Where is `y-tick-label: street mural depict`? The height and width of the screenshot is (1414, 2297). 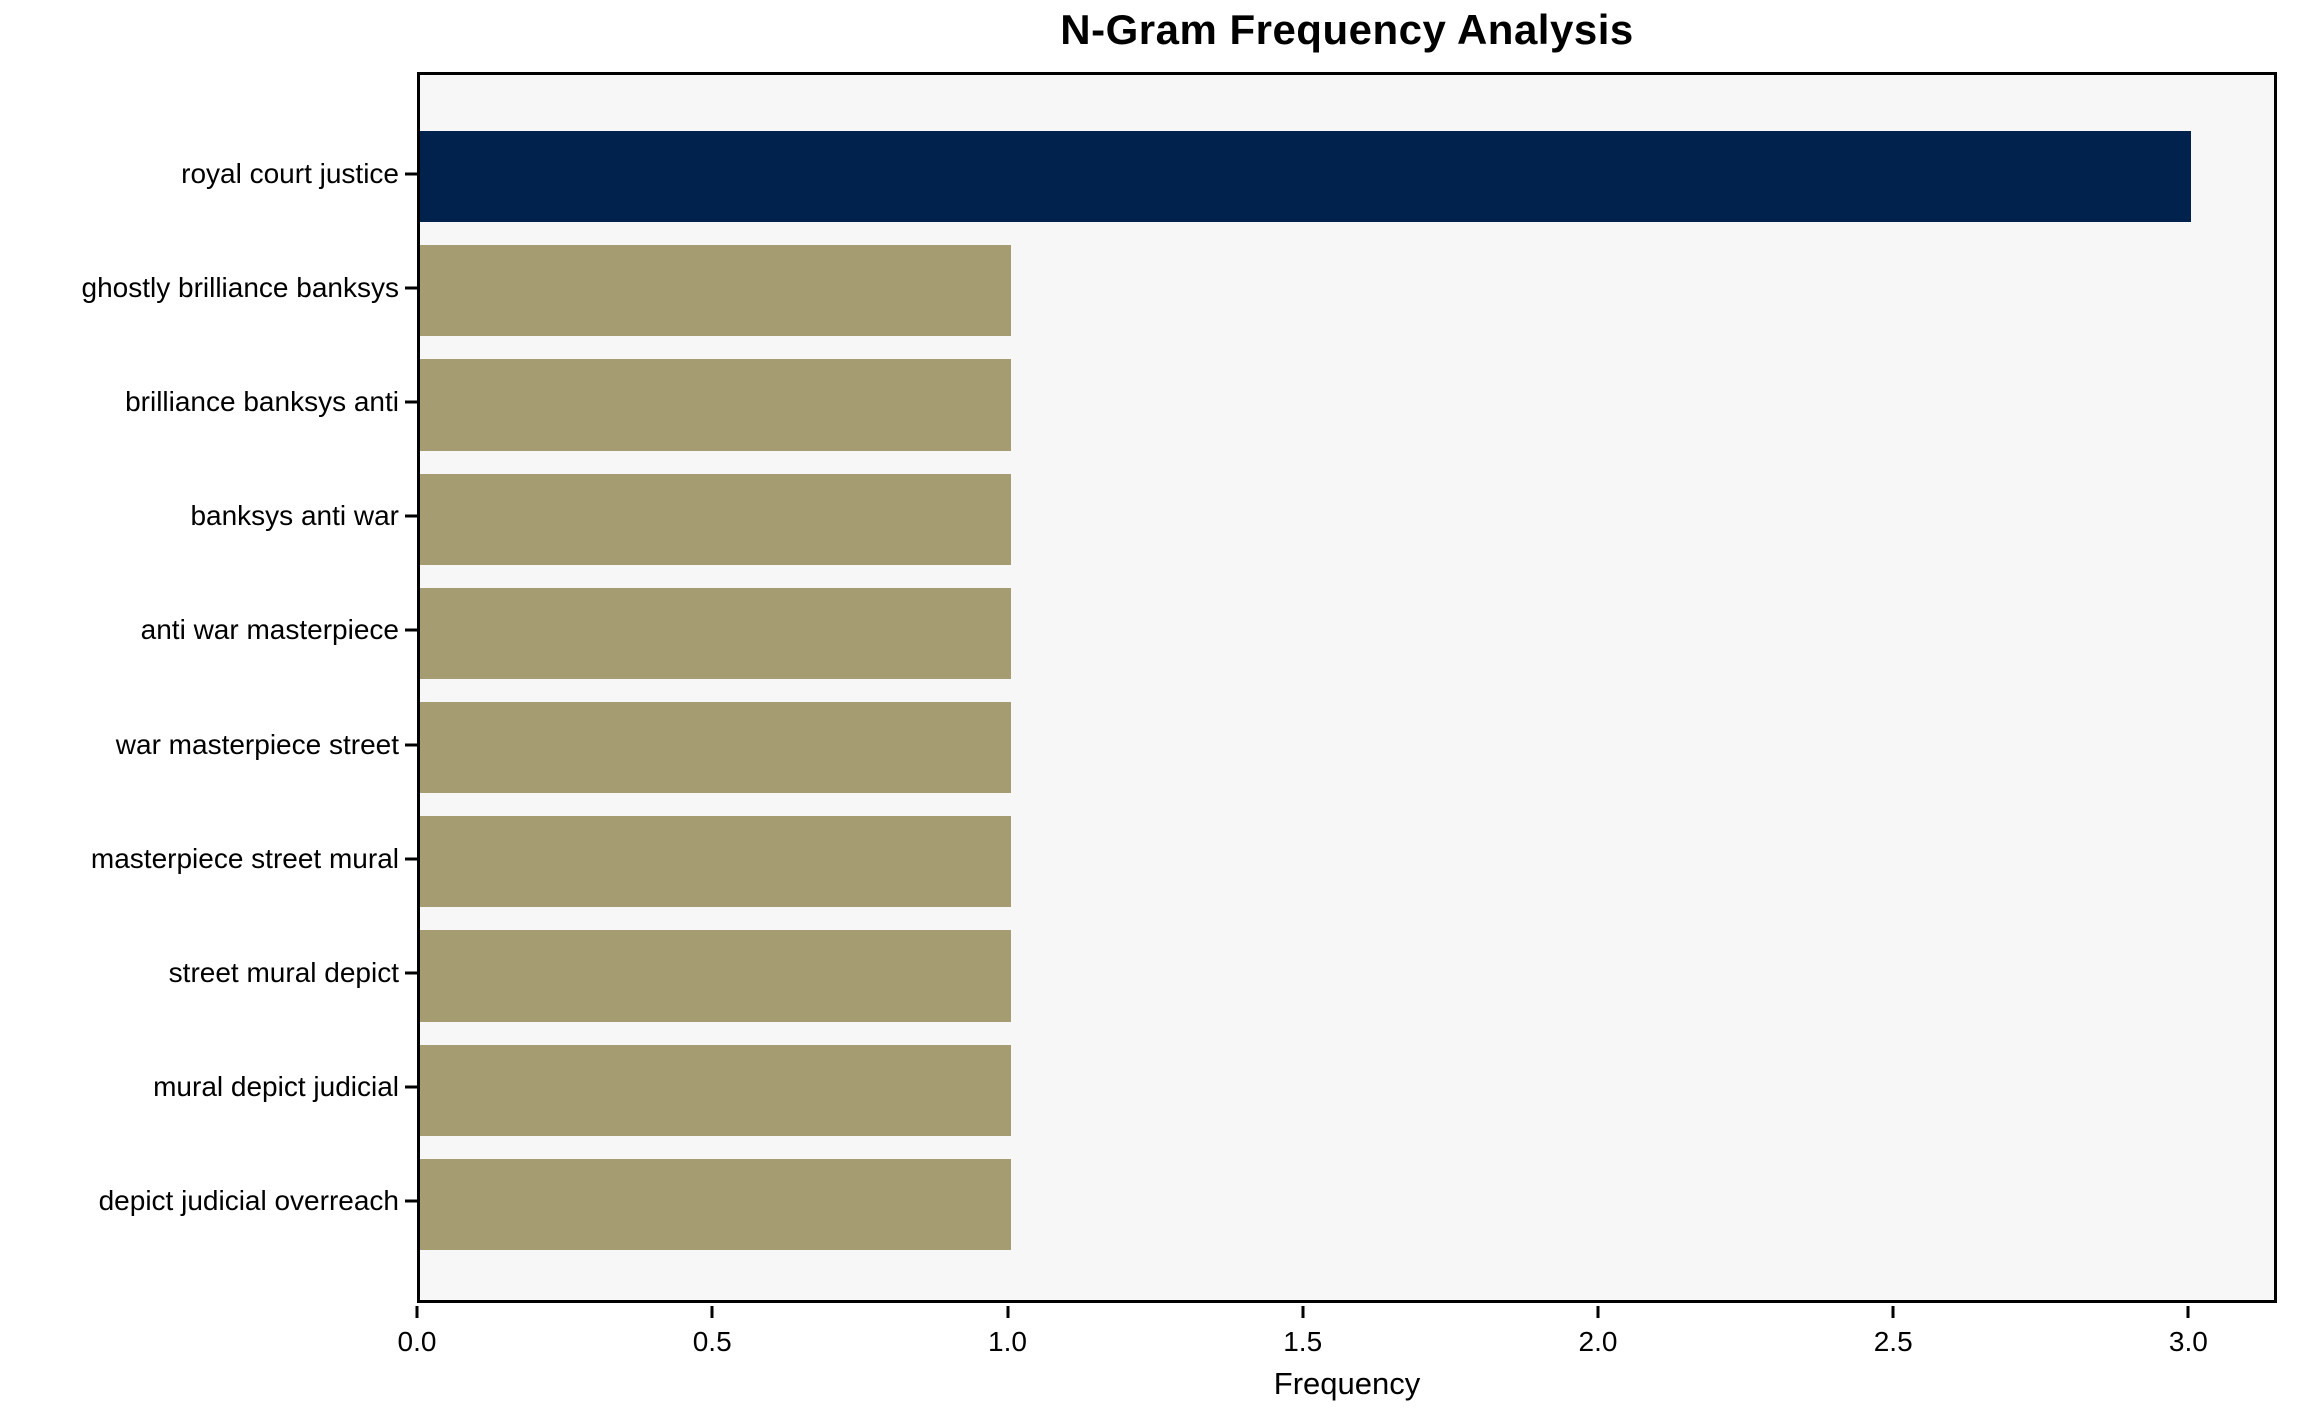 y-tick-label: street mural depict is located at coordinates (283, 972).